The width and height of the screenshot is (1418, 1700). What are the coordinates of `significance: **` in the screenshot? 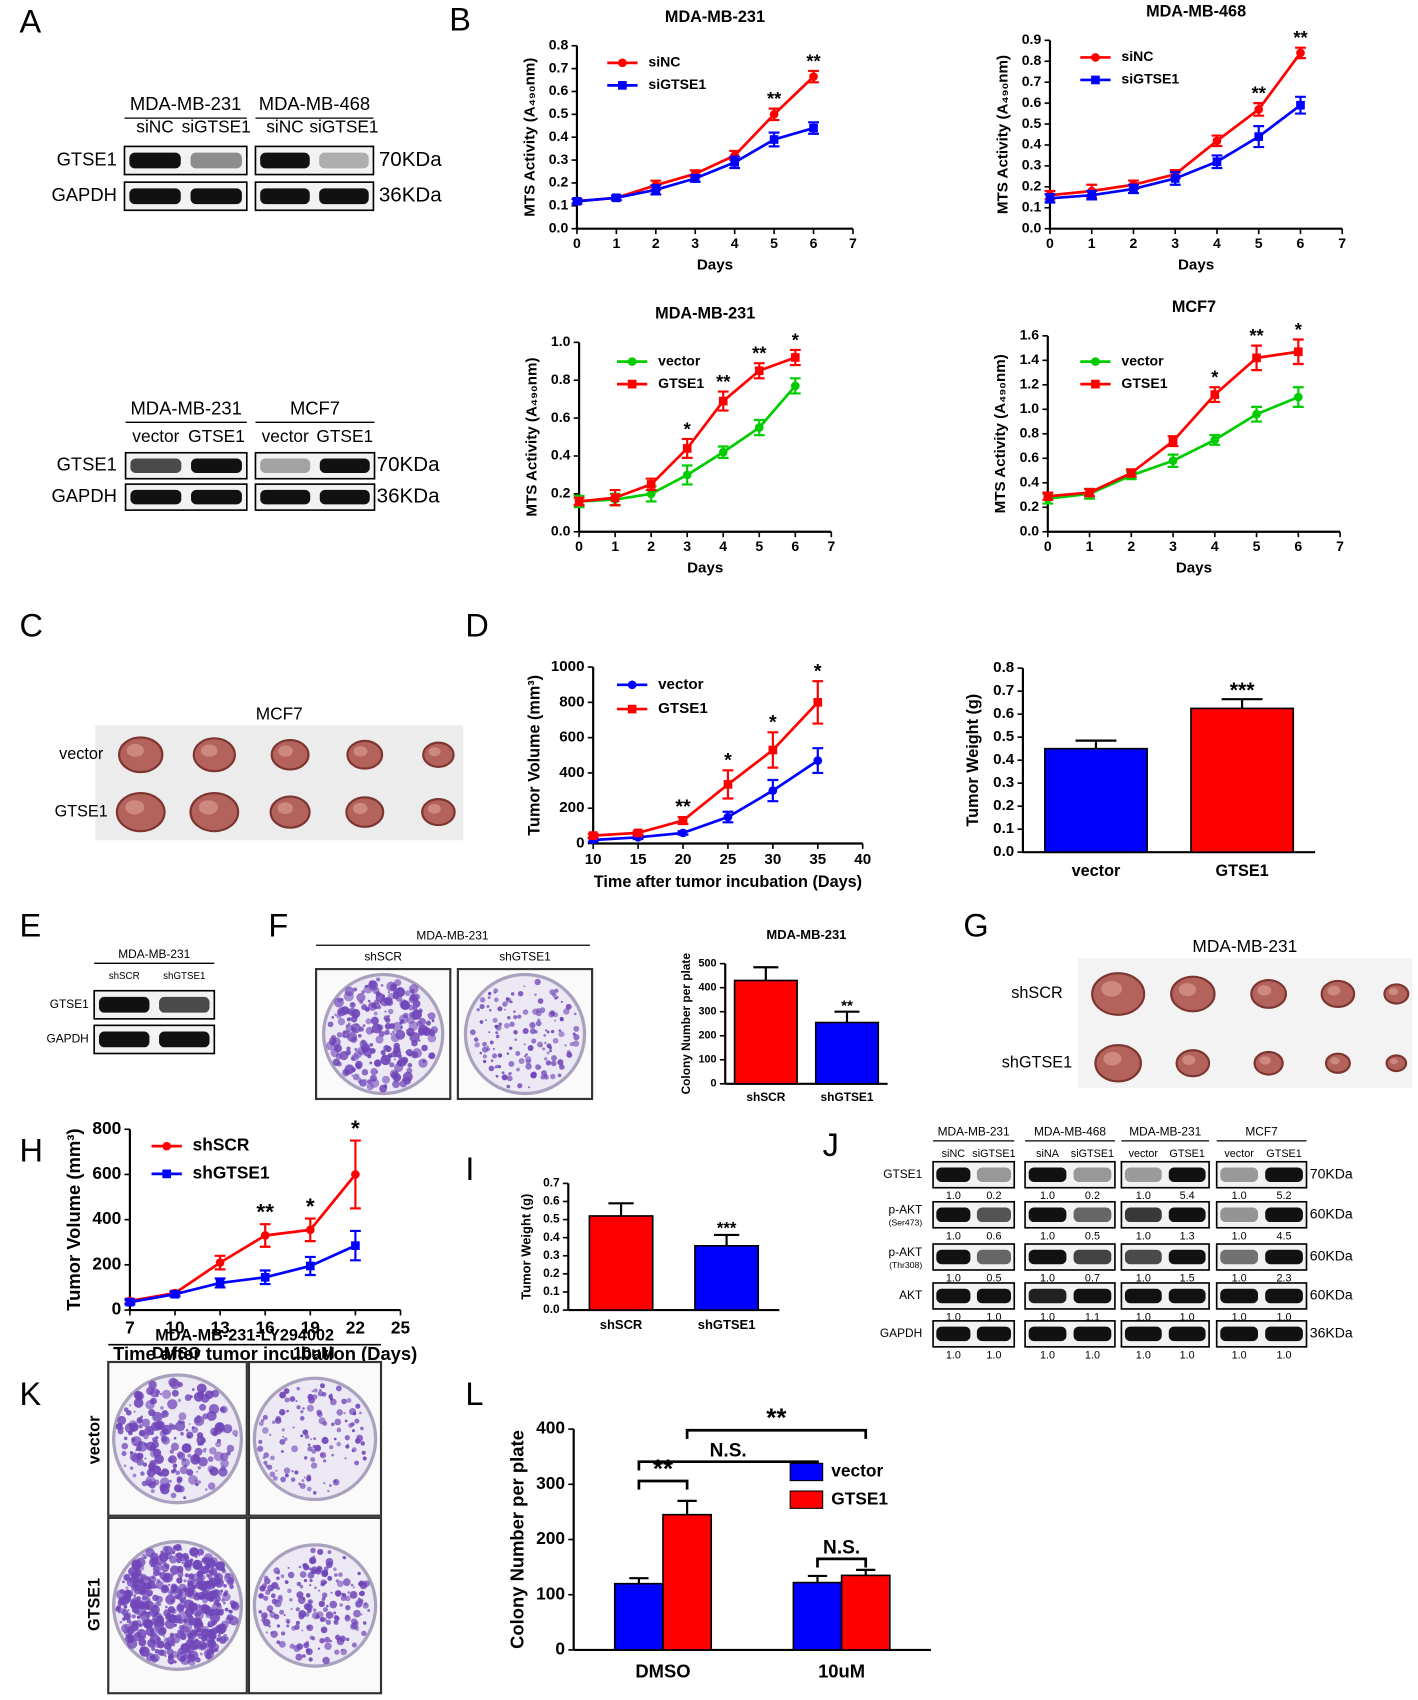 It's located at (759, 353).